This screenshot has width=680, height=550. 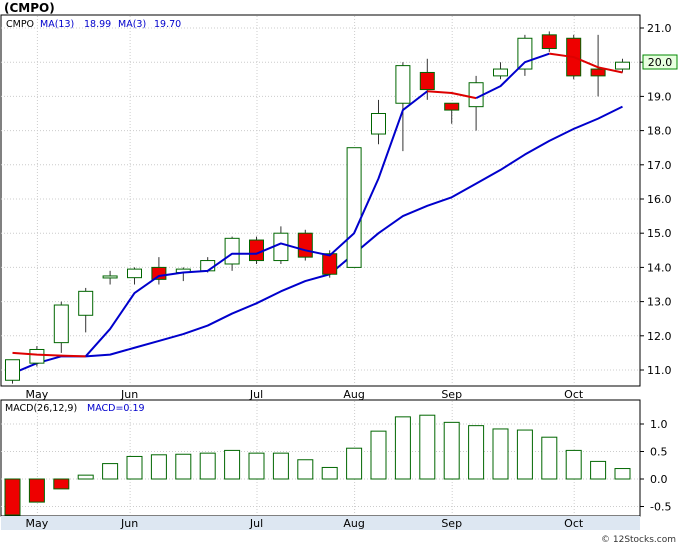 What do you see at coordinates (20, 24) in the screenshot?
I see `ticker-label: CMPO` at bounding box center [20, 24].